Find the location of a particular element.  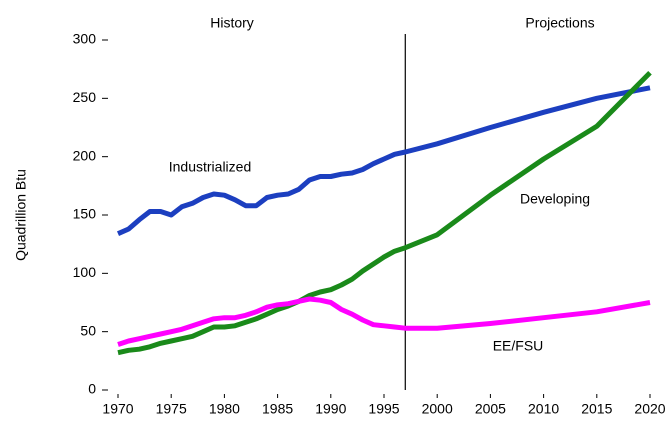

y-axis-label: Quadrillion Btu is located at coordinates (21, 215).